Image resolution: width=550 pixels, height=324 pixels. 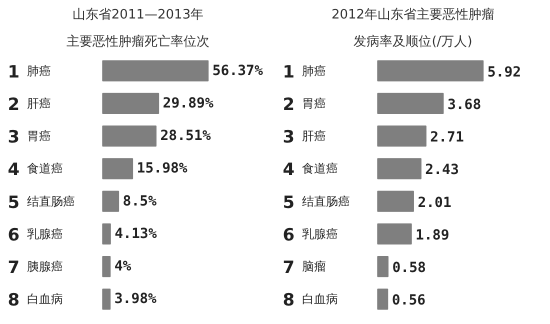 I want to click on chart-title: 2012年山东省主要恶性肿瘤, so click(x=413, y=14).